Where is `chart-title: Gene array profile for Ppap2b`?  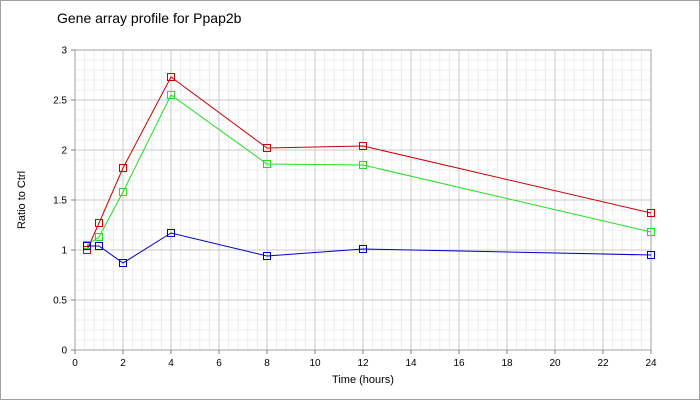 chart-title: Gene array profile for Ppap2b is located at coordinates (149, 18).